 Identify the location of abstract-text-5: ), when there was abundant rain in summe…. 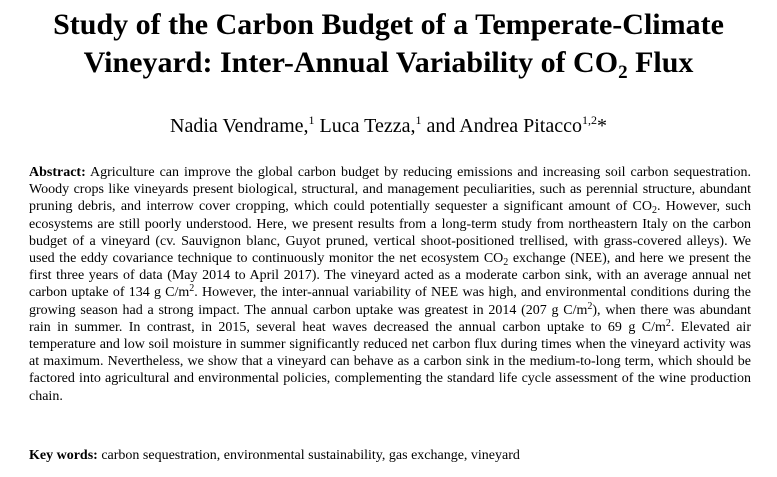
(390, 318).